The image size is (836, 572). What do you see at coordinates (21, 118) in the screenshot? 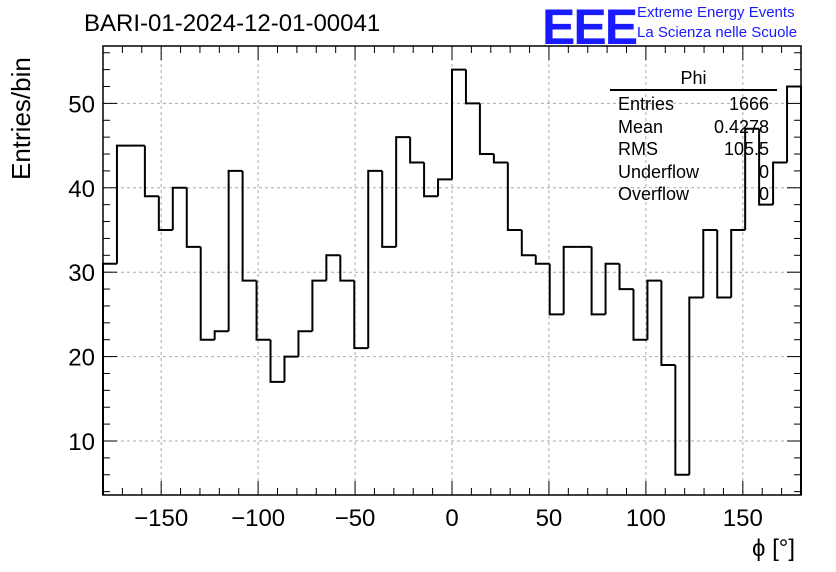
I see `y-axis-label: Entries/bin` at bounding box center [21, 118].